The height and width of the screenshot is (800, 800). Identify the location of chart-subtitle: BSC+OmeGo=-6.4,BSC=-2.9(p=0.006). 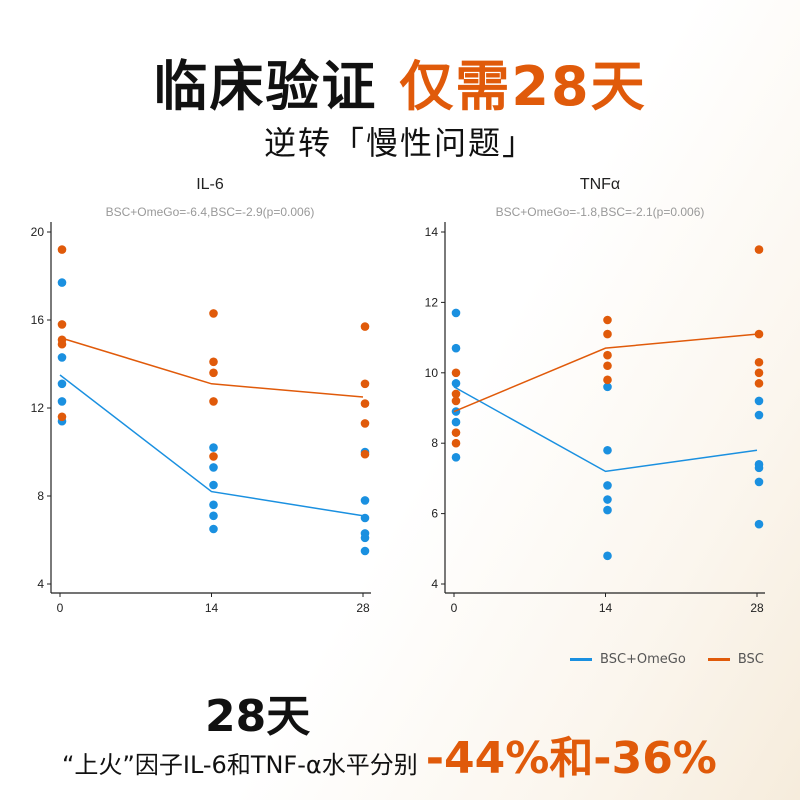
(210, 212).